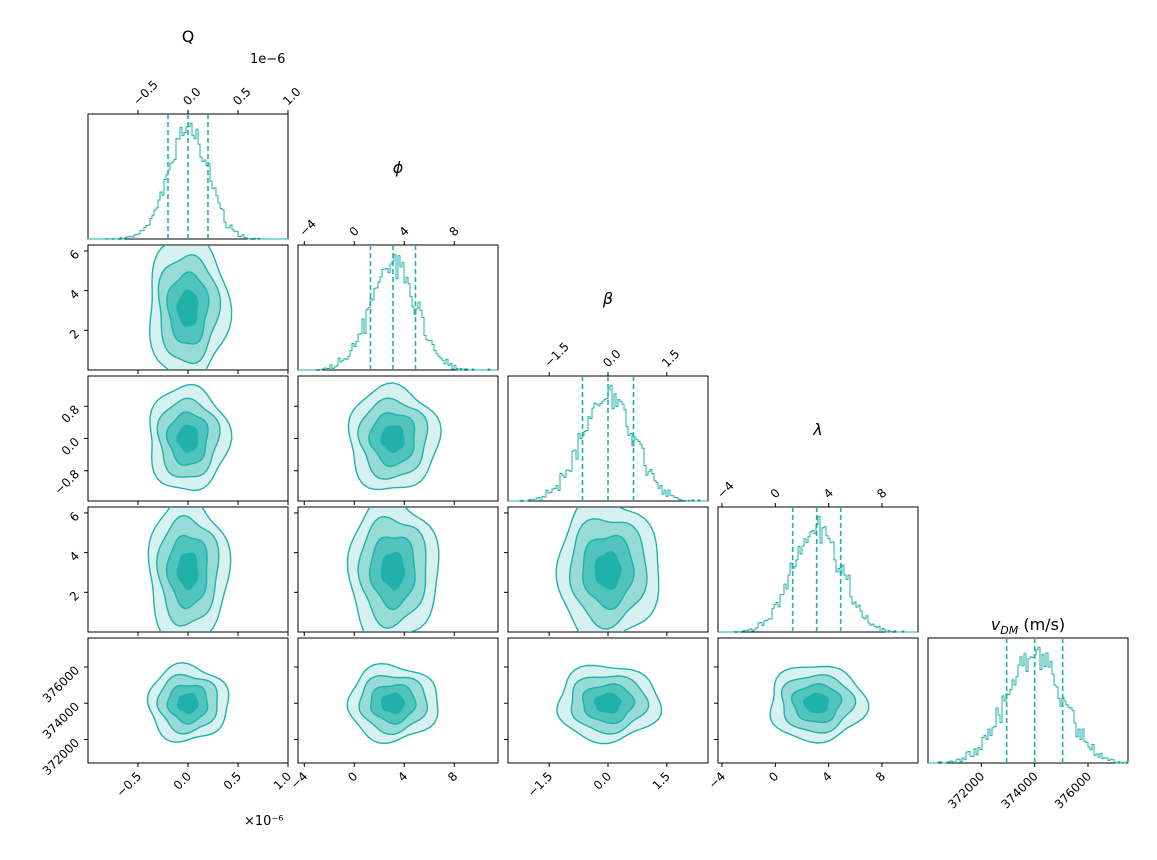 Image resolution: width=1157 pixels, height=860 pixels. Describe the element at coordinates (145, 93) in the screenshot. I see `top-tick-label: −0.5` at that location.